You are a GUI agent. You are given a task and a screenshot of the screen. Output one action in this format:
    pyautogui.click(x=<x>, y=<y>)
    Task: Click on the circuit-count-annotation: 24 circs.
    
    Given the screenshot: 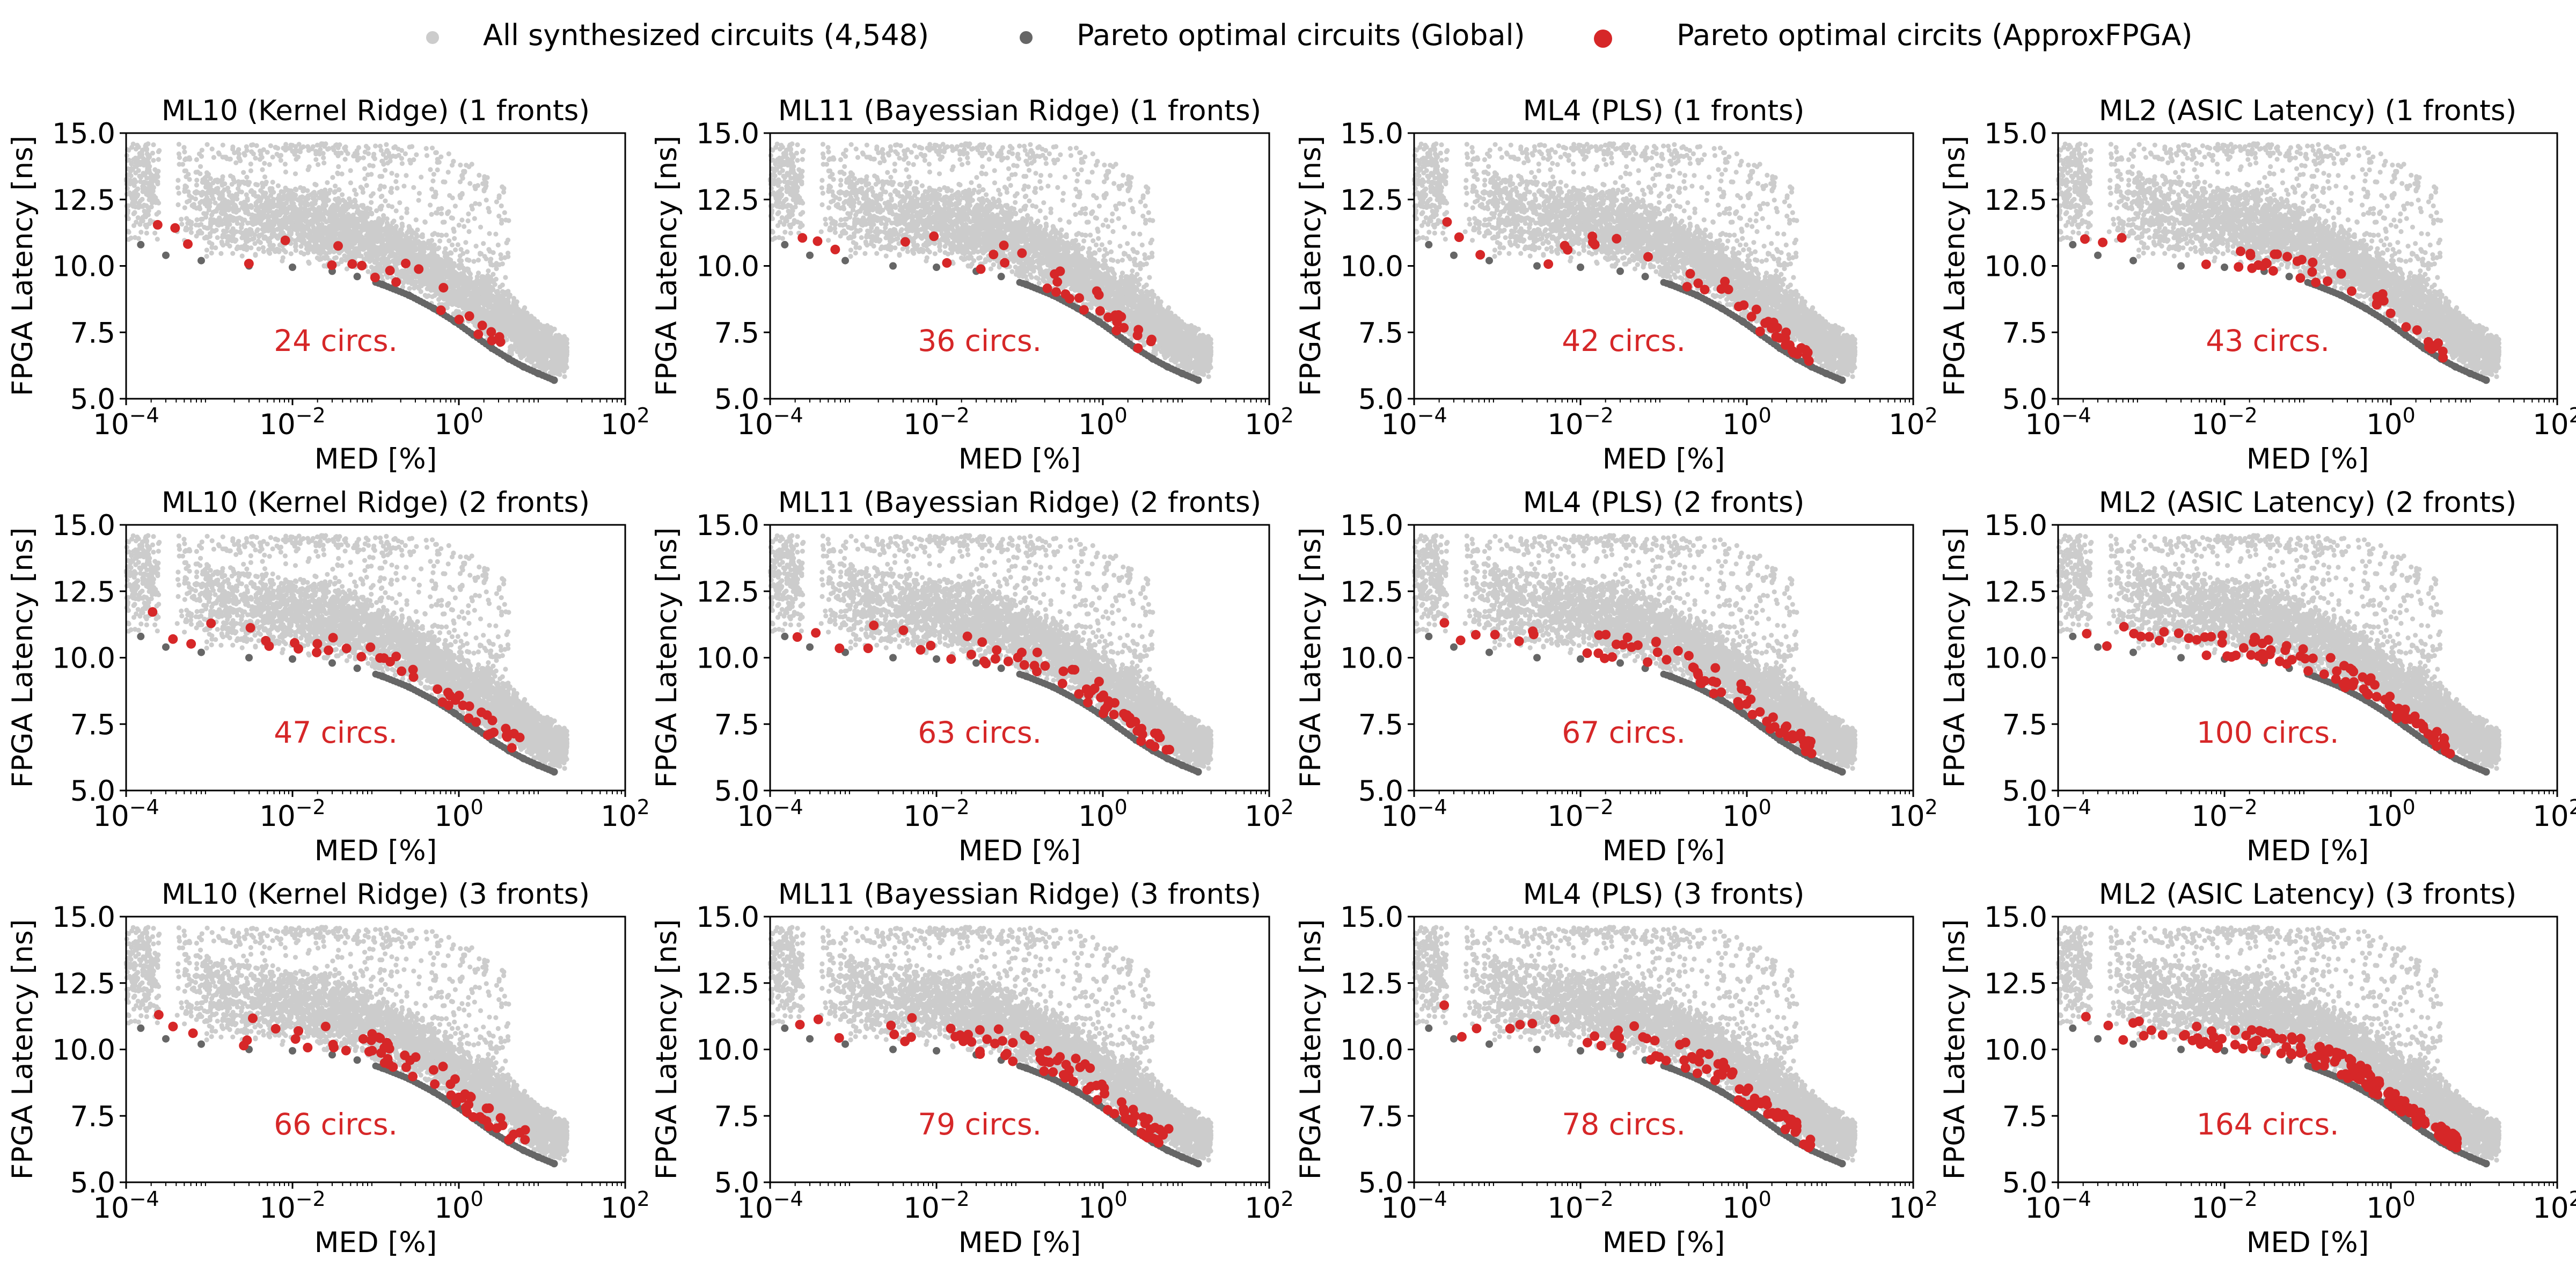 What is the action you would take?
    pyautogui.click(x=336, y=341)
    